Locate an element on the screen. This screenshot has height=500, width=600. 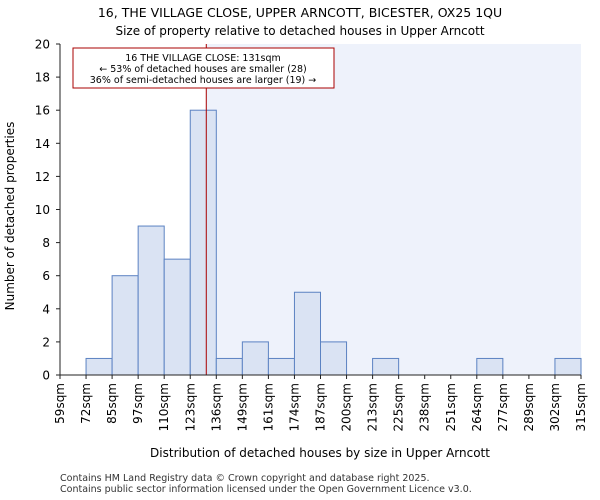
x-tick-label: 264sqm is located at coordinates (477, 407).